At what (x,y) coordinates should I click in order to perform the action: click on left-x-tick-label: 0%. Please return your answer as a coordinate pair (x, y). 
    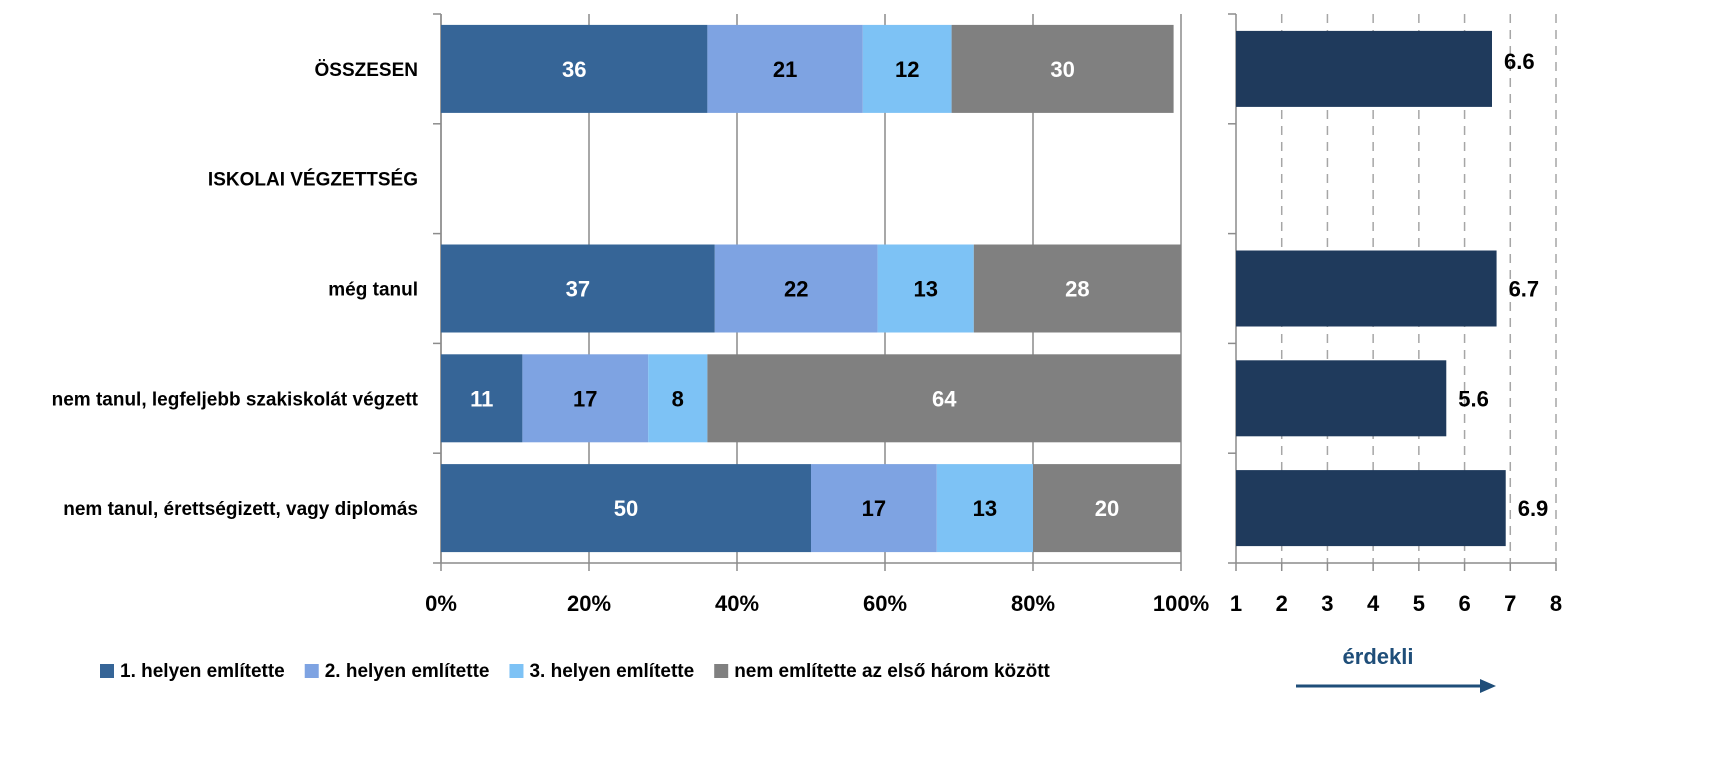
    Looking at the image, I should click on (441, 603).